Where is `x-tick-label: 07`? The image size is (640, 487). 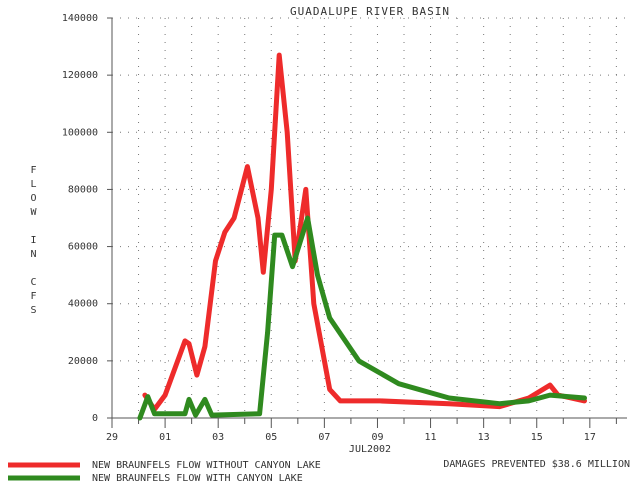
x-tick-label: 07 is located at coordinates (324, 437).